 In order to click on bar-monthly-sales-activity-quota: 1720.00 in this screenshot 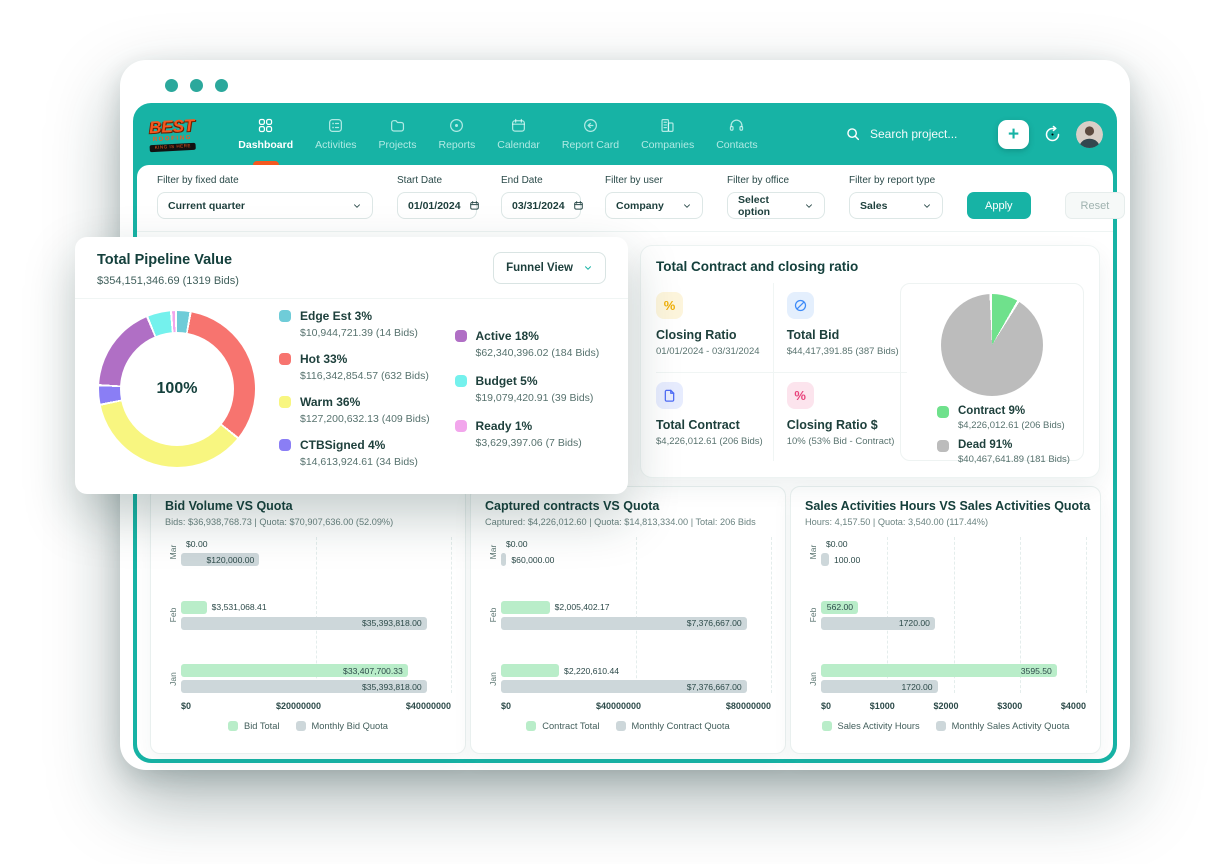, I will do `click(879, 686)`.